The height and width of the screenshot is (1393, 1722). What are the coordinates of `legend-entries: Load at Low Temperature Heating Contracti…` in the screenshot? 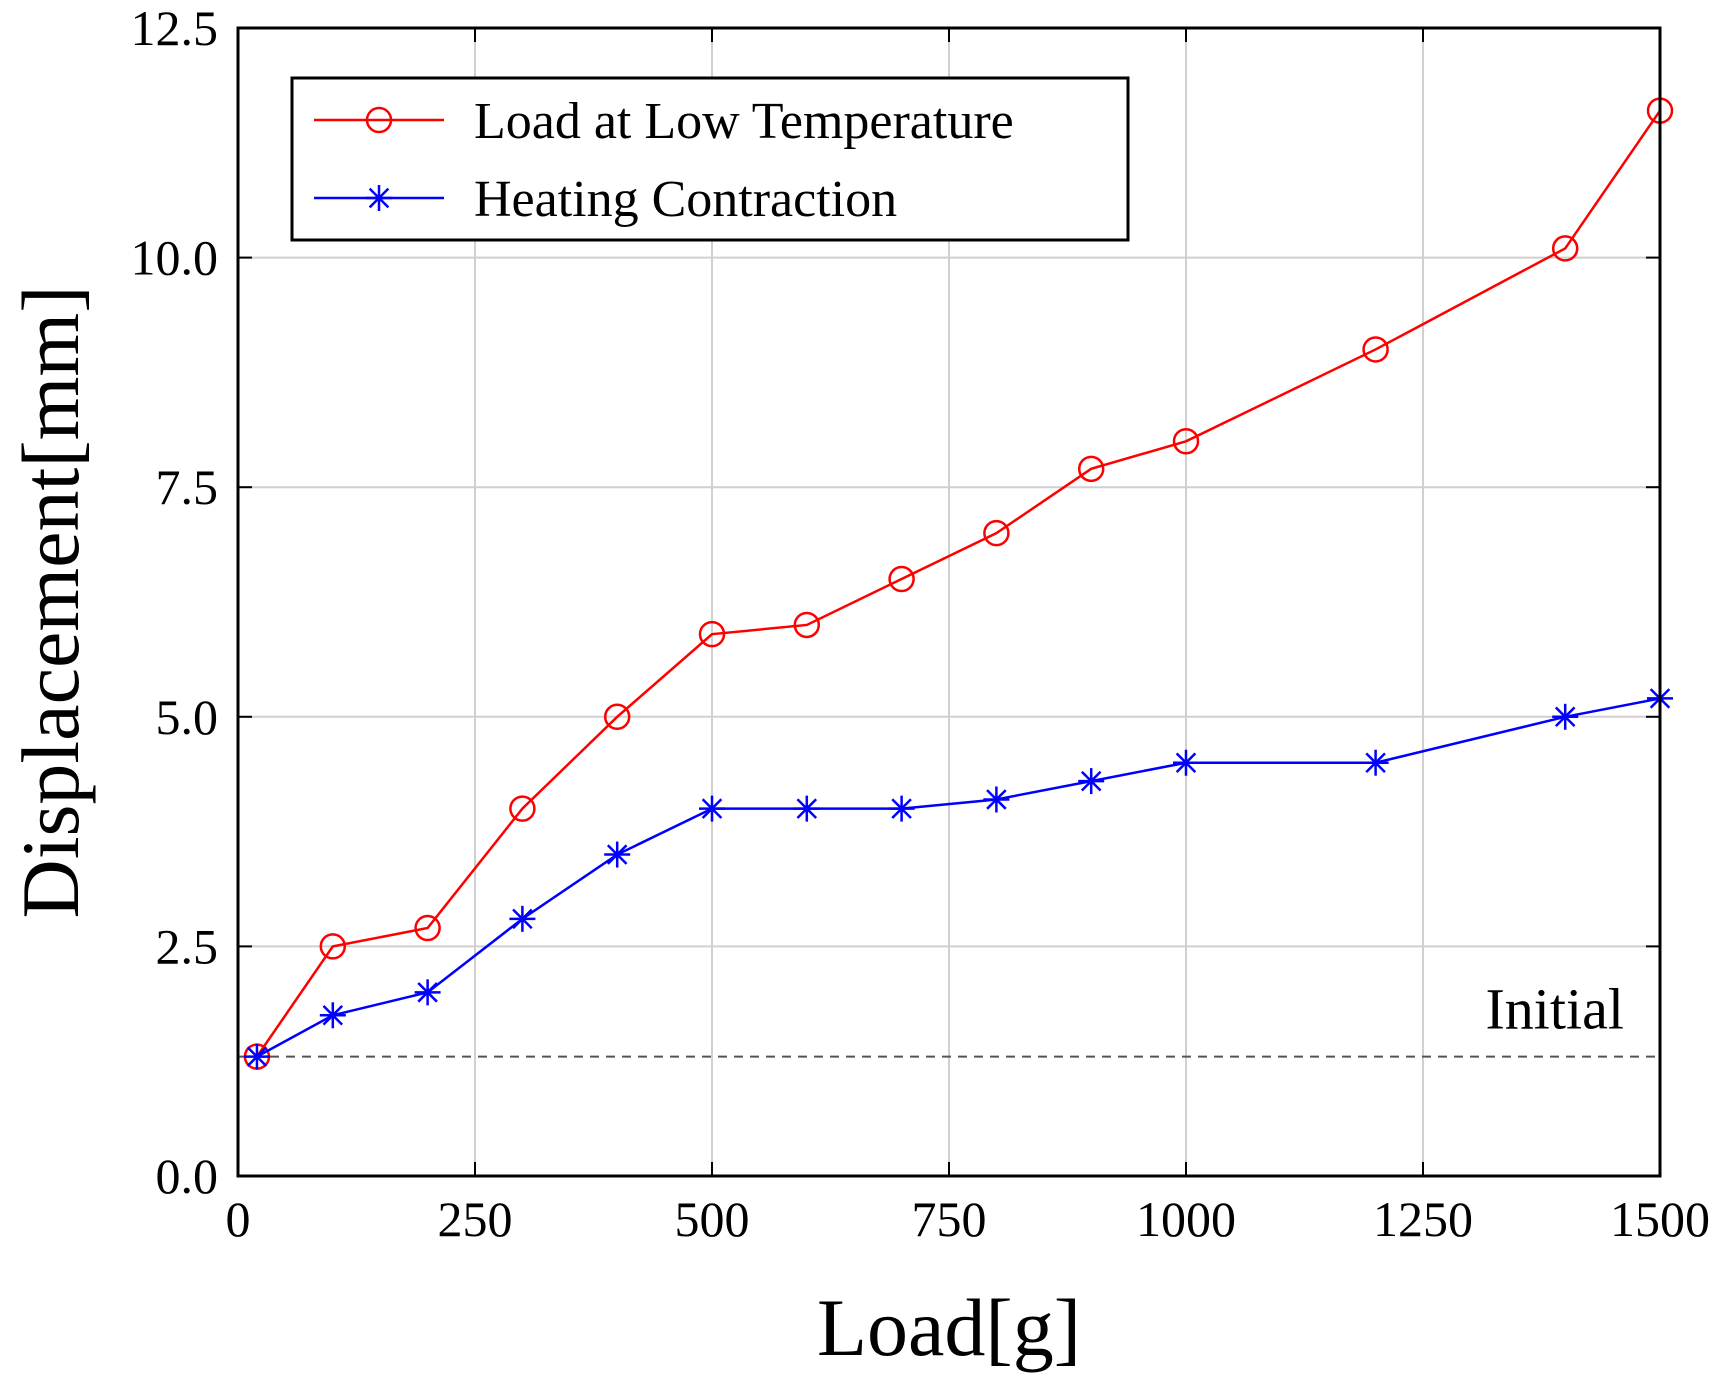 It's located at (664, 160).